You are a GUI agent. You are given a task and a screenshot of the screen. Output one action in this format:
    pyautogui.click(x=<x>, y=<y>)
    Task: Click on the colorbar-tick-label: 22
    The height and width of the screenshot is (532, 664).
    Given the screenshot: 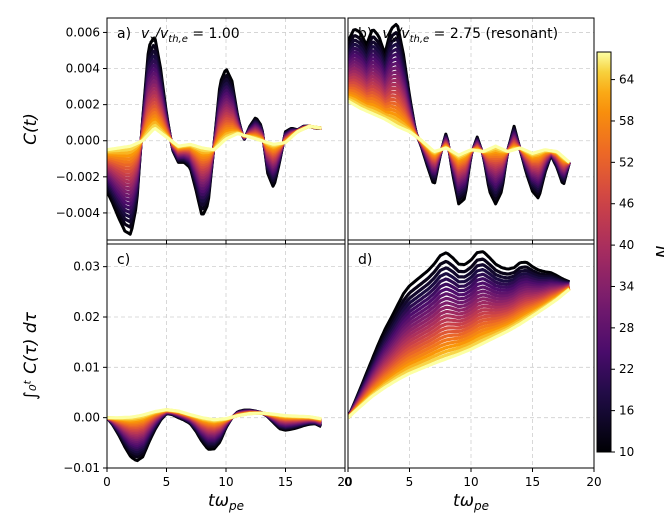 What is the action you would take?
    pyautogui.click(x=626, y=369)
    